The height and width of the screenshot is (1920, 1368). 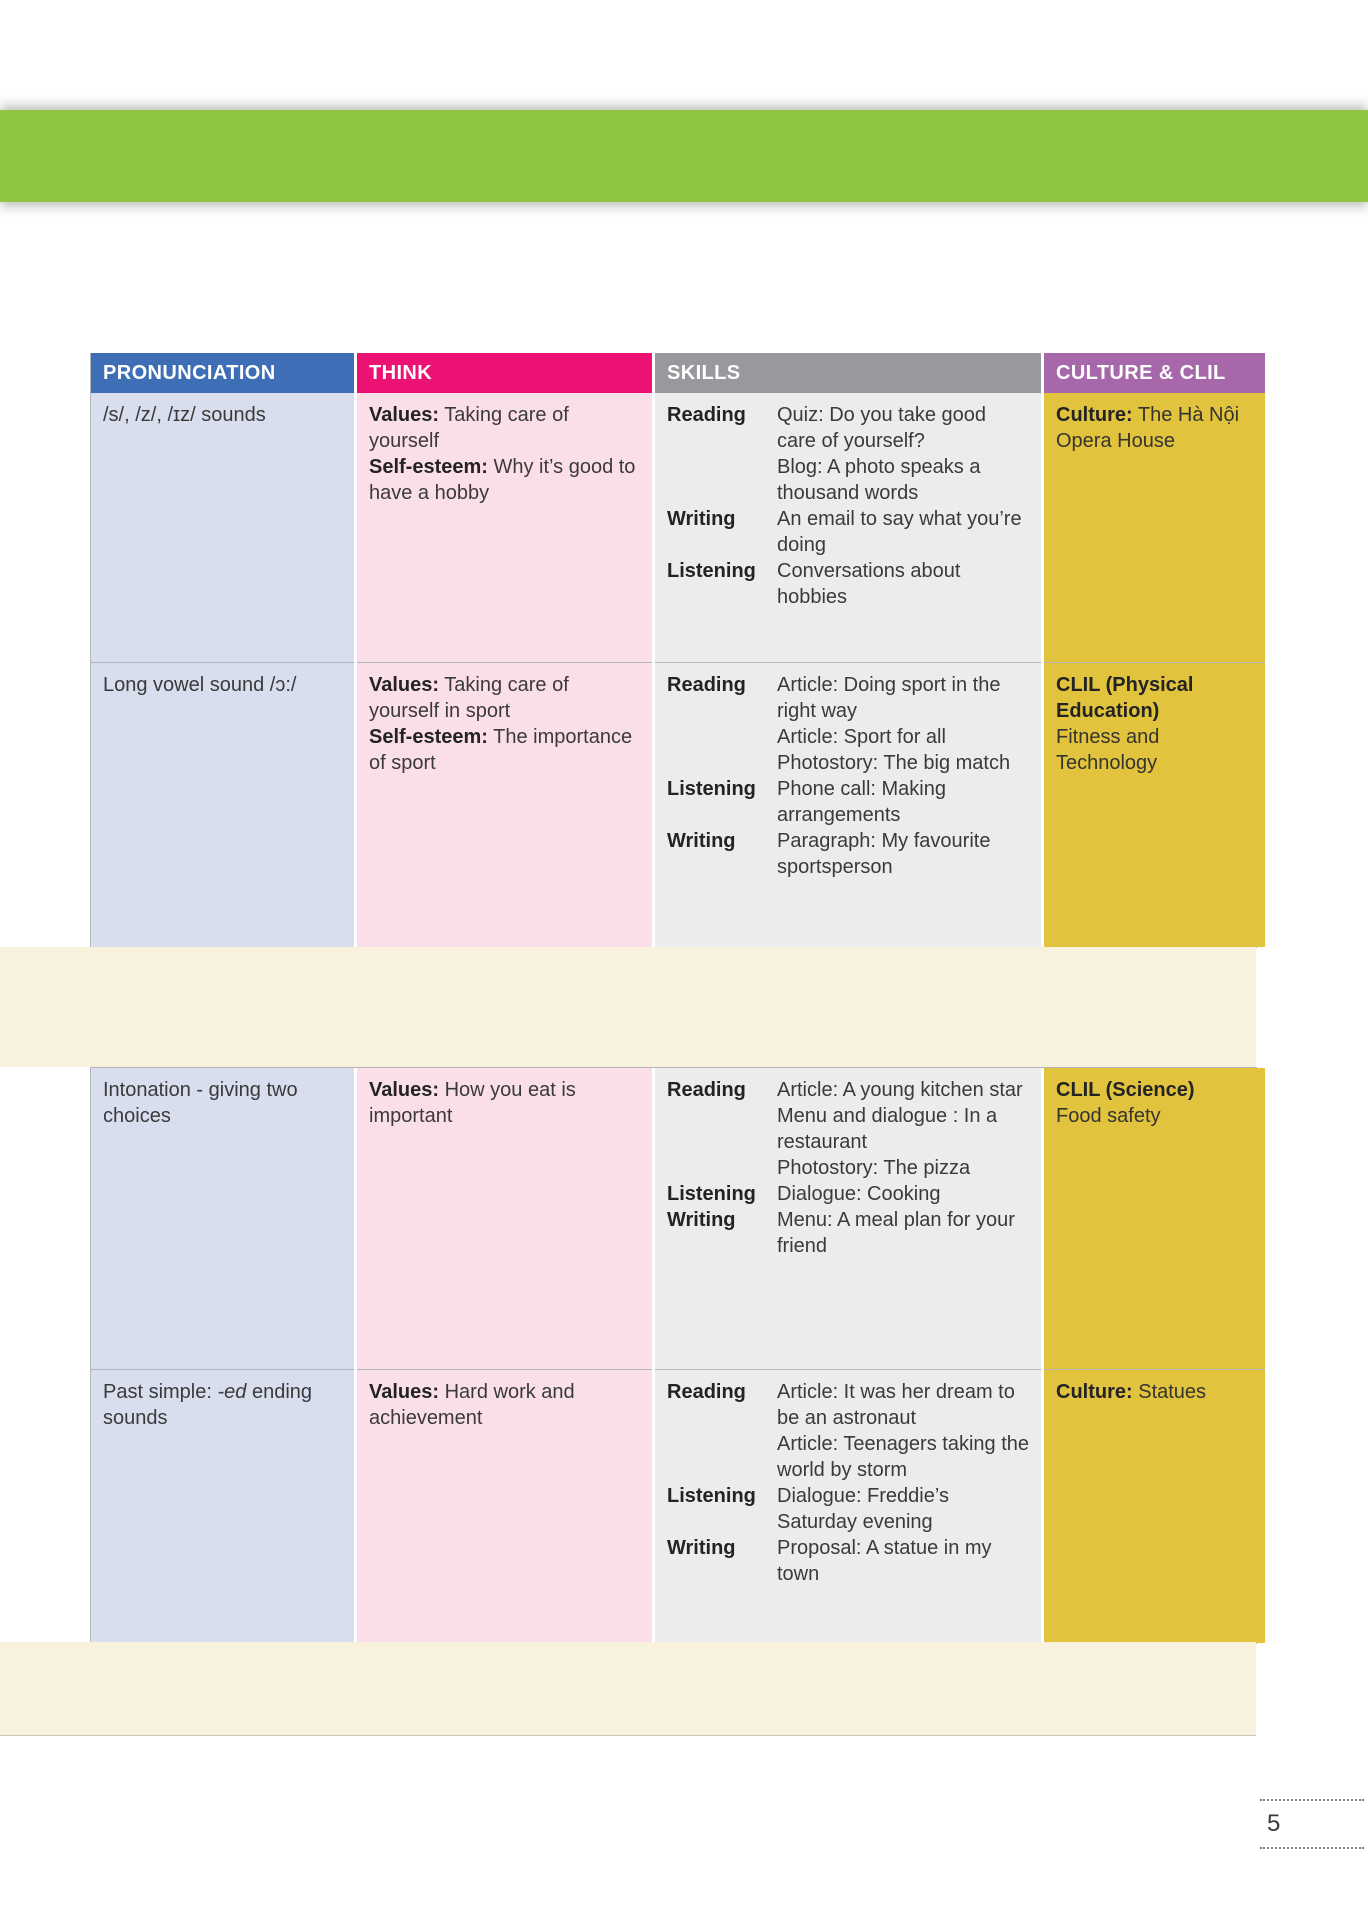 What do you see at coordinates (899, 532) in the screenshot?
I see `skill-item: An email to say what you’re doing` at bounding box center [899, 532].